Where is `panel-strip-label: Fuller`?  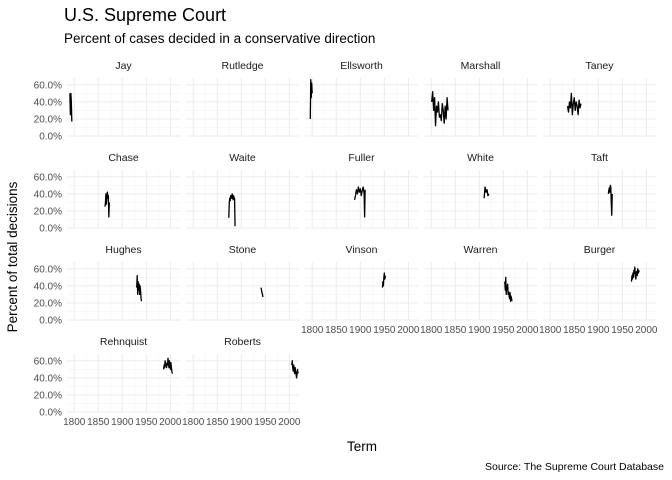 panel-strip-label: Fuller is located at coordinates (361, 158).